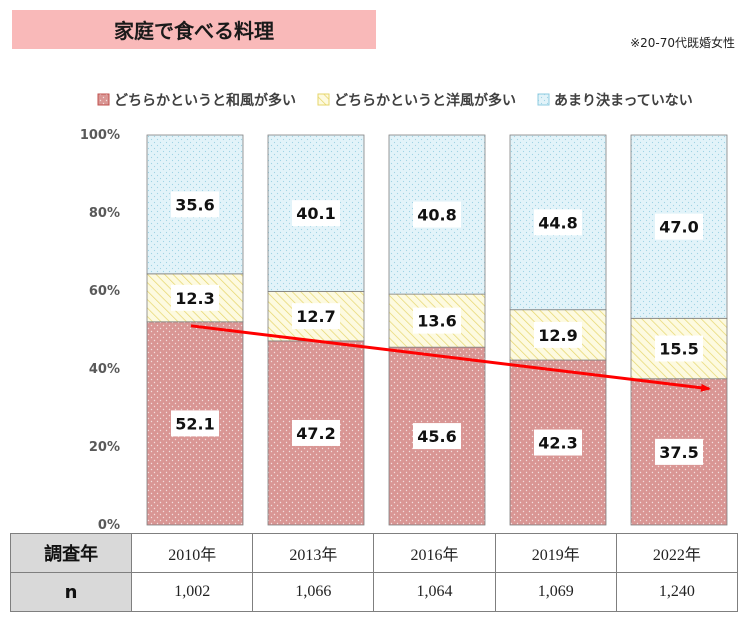  Describe the element at coordinates (425, 100) in the screenshot. I see `legend-entry: どちらかというと洋風が多い` at that location.